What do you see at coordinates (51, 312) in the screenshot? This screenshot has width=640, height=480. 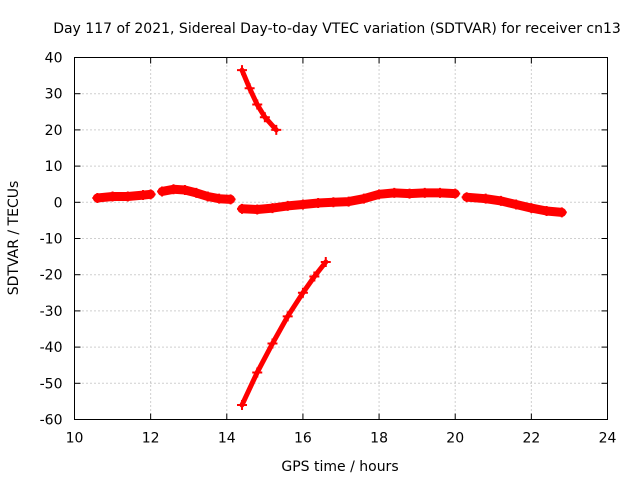 I see `y-tick-label: -30` at bounding box center [51, 312].